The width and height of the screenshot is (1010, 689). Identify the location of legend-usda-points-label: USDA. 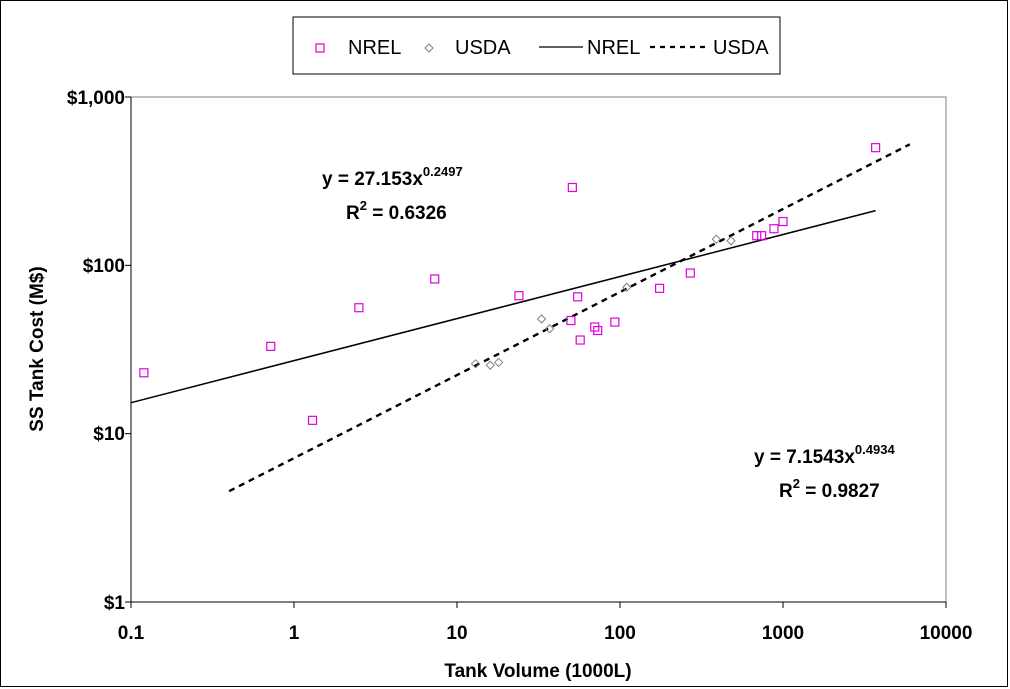
(483, 48).